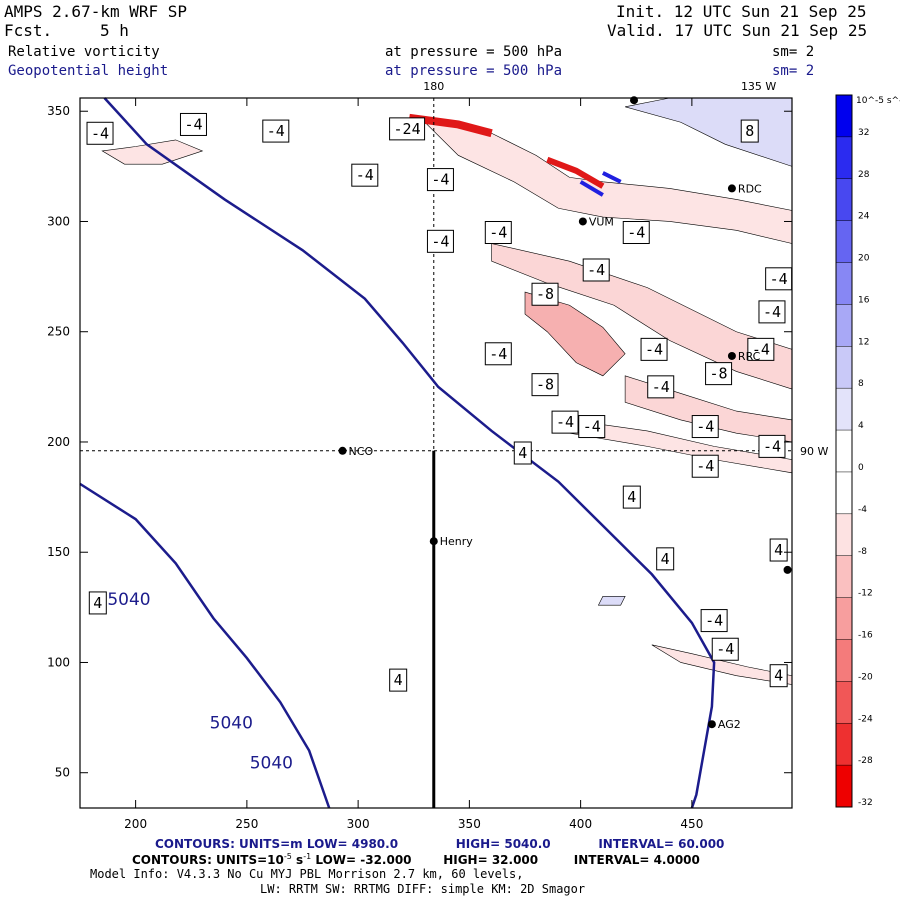 This screenshot has width=900, height=900. Describe the element at coordinates (737, 30) in the screenshot. I see `valid-time: Valid. 17 UTC Sun 21 Sep 25` at that location.